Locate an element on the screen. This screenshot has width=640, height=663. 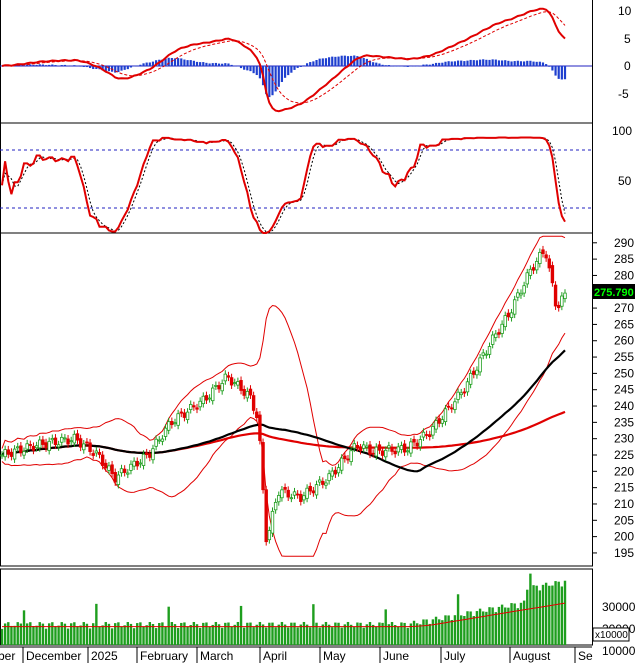
x-label: June is located at coordinates (396, 656).